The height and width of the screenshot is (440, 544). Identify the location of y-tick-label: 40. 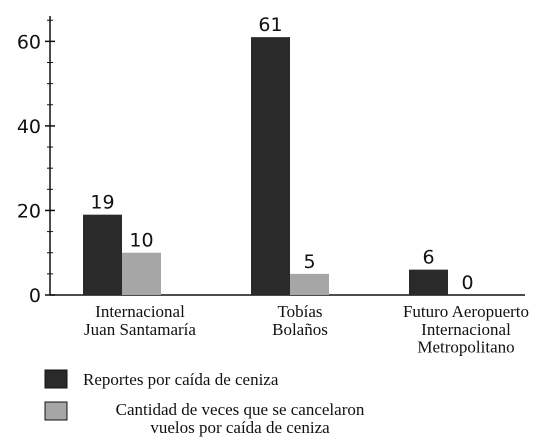
(29, 127).